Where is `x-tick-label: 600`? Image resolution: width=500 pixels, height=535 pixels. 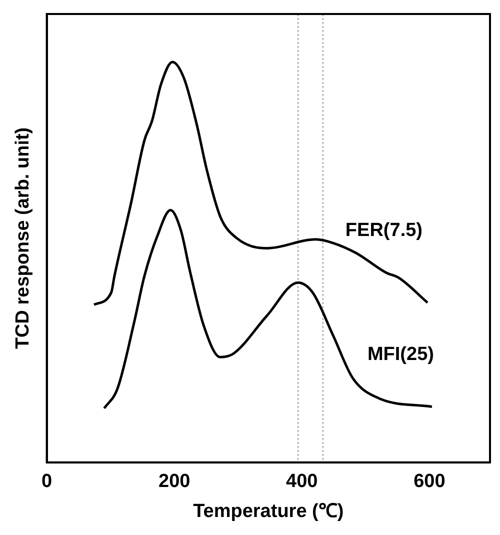
x-tick-label: 600 is located at coordinates (430, 481).